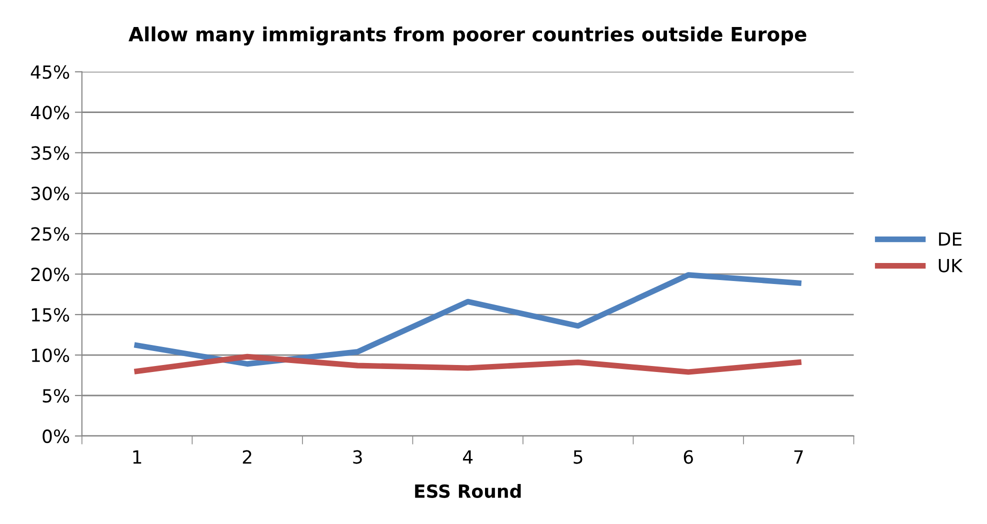  What do you see at coordinates (950, 239) in the screenshot?
I see `legend-label: DE` at bounding box center [950, 239].